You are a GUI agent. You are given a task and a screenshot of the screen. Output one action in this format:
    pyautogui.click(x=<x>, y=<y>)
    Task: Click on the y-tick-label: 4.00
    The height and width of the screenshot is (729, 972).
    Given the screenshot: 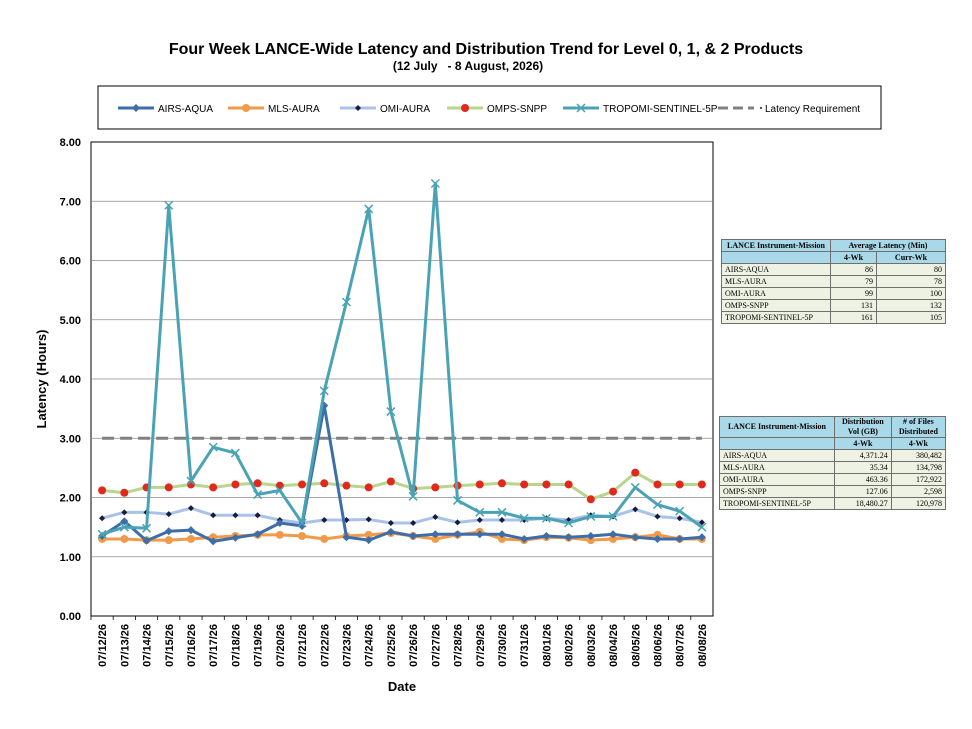 What is the action you would take?
    pyautogui.click(x=70, y=380)
    